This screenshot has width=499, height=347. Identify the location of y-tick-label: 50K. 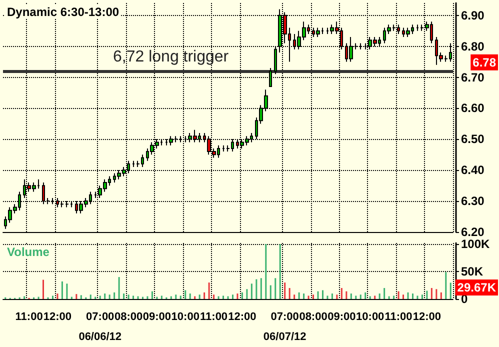
(472, 271).